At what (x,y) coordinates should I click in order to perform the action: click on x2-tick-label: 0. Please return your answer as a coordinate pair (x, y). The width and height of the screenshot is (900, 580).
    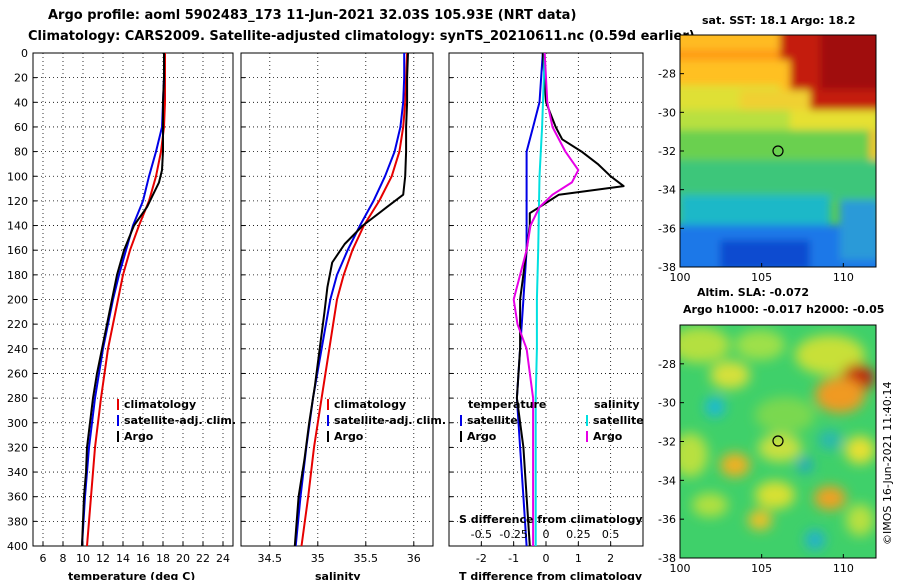
    Looking at the image, I should click on (546, 534).